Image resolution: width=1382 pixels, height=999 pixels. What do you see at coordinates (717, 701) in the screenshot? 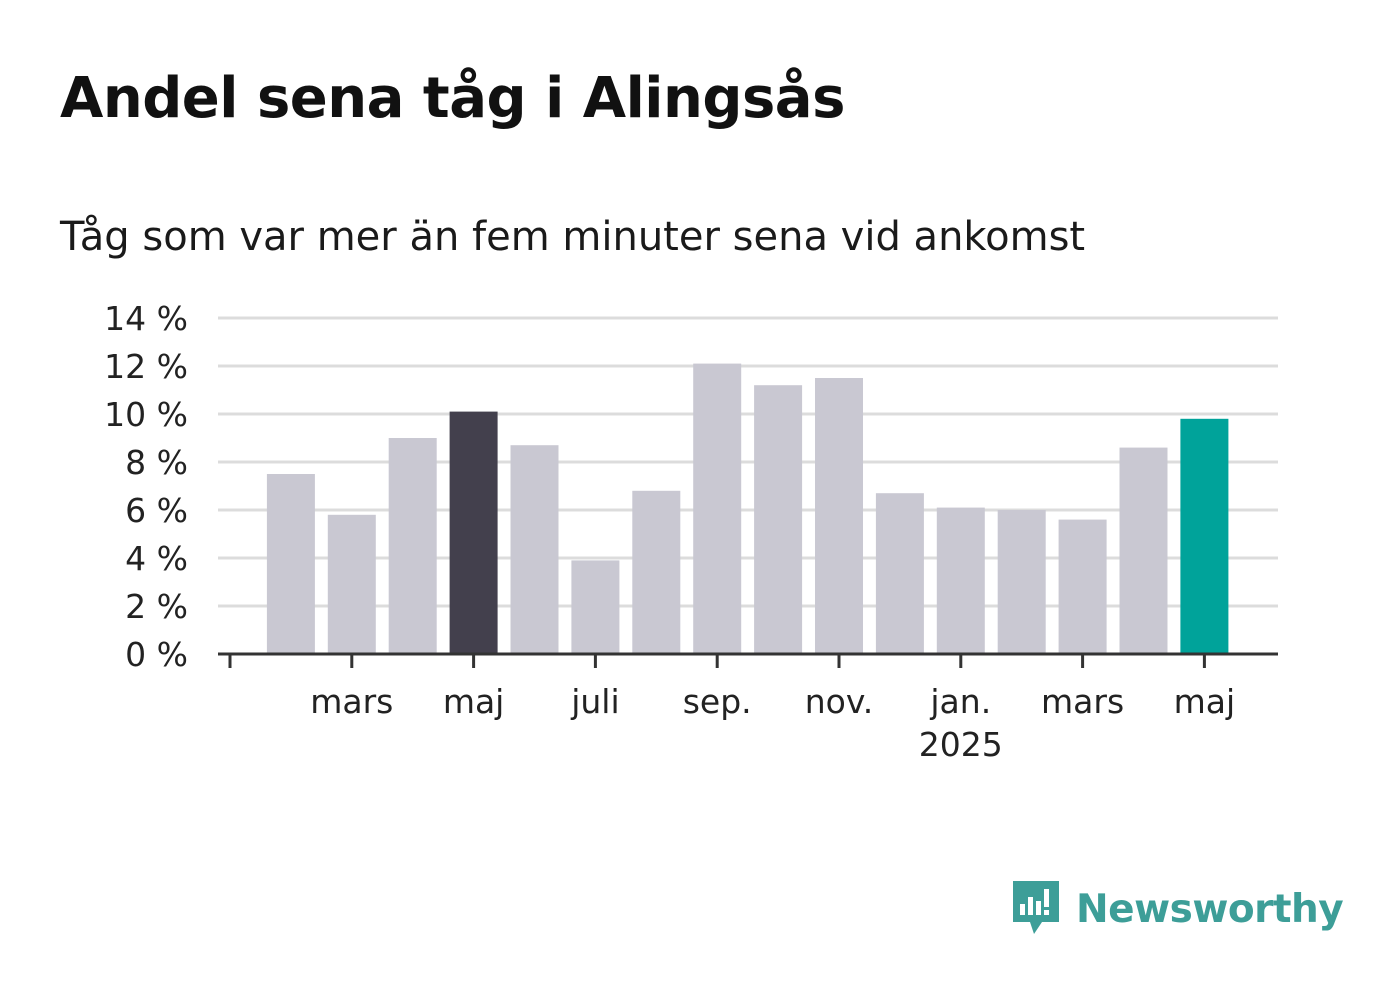
I see `x-tick-label: sep.` at bounding box center [717, 701].